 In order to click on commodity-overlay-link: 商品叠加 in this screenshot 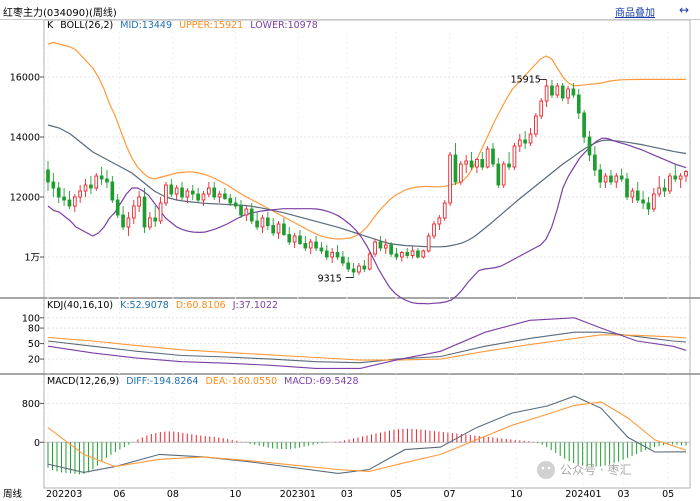, I will do `click(635, 13)`.